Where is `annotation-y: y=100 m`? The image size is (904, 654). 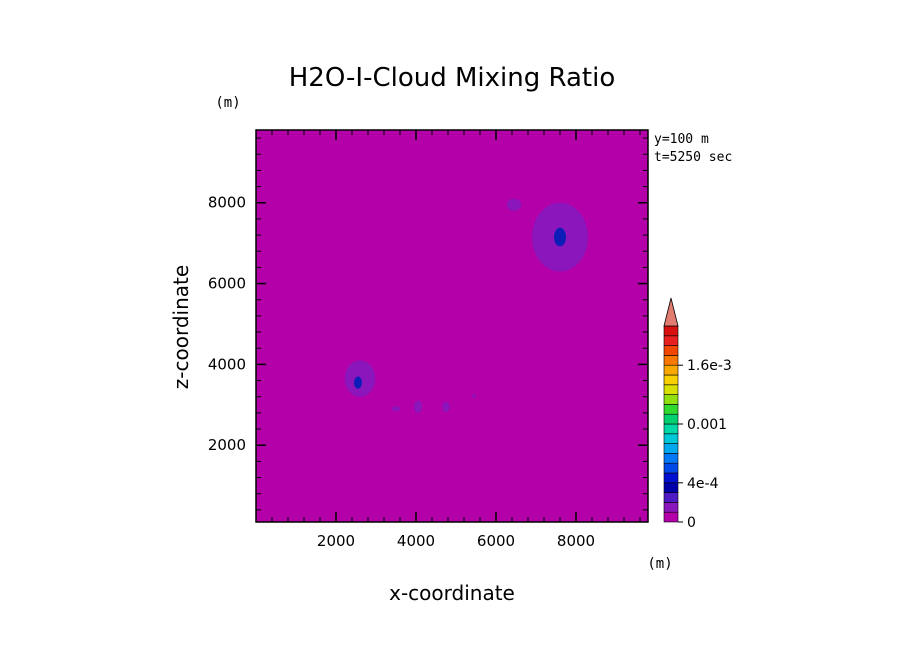 annotation-y: y=100 m is located at coordinates (681, 139).